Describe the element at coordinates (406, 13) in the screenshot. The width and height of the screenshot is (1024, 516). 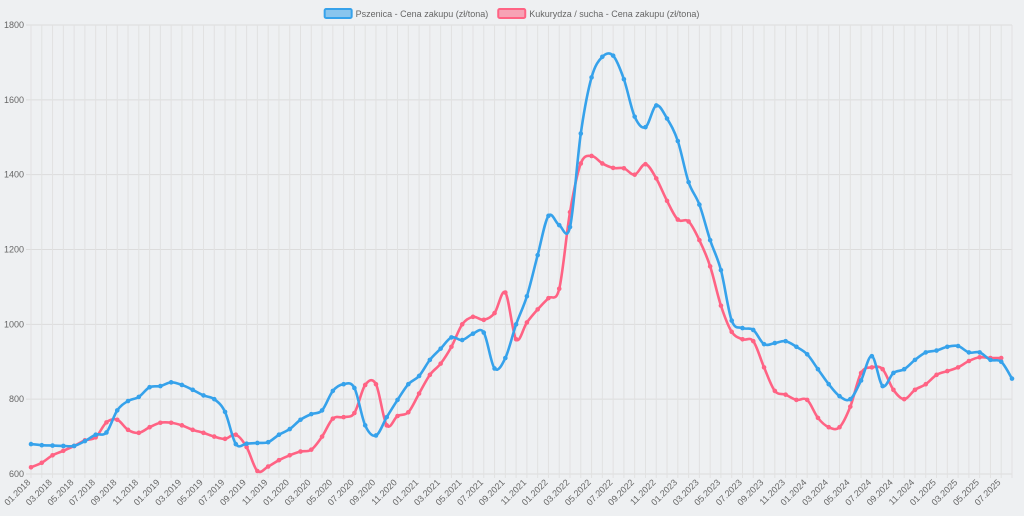
I see `legend-item-1: Pszenica - Cena zakupu (zł/tona)` at that location.